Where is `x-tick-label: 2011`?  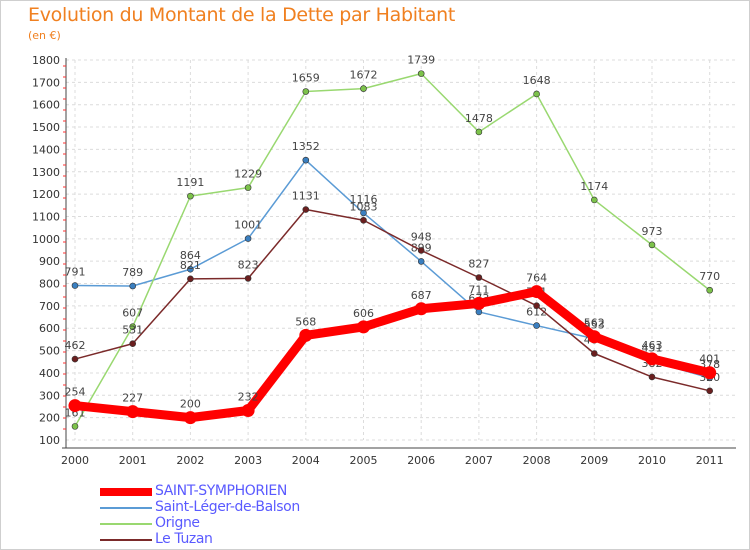
x-tick-label: 2011 is located at coordinates (710, 460).